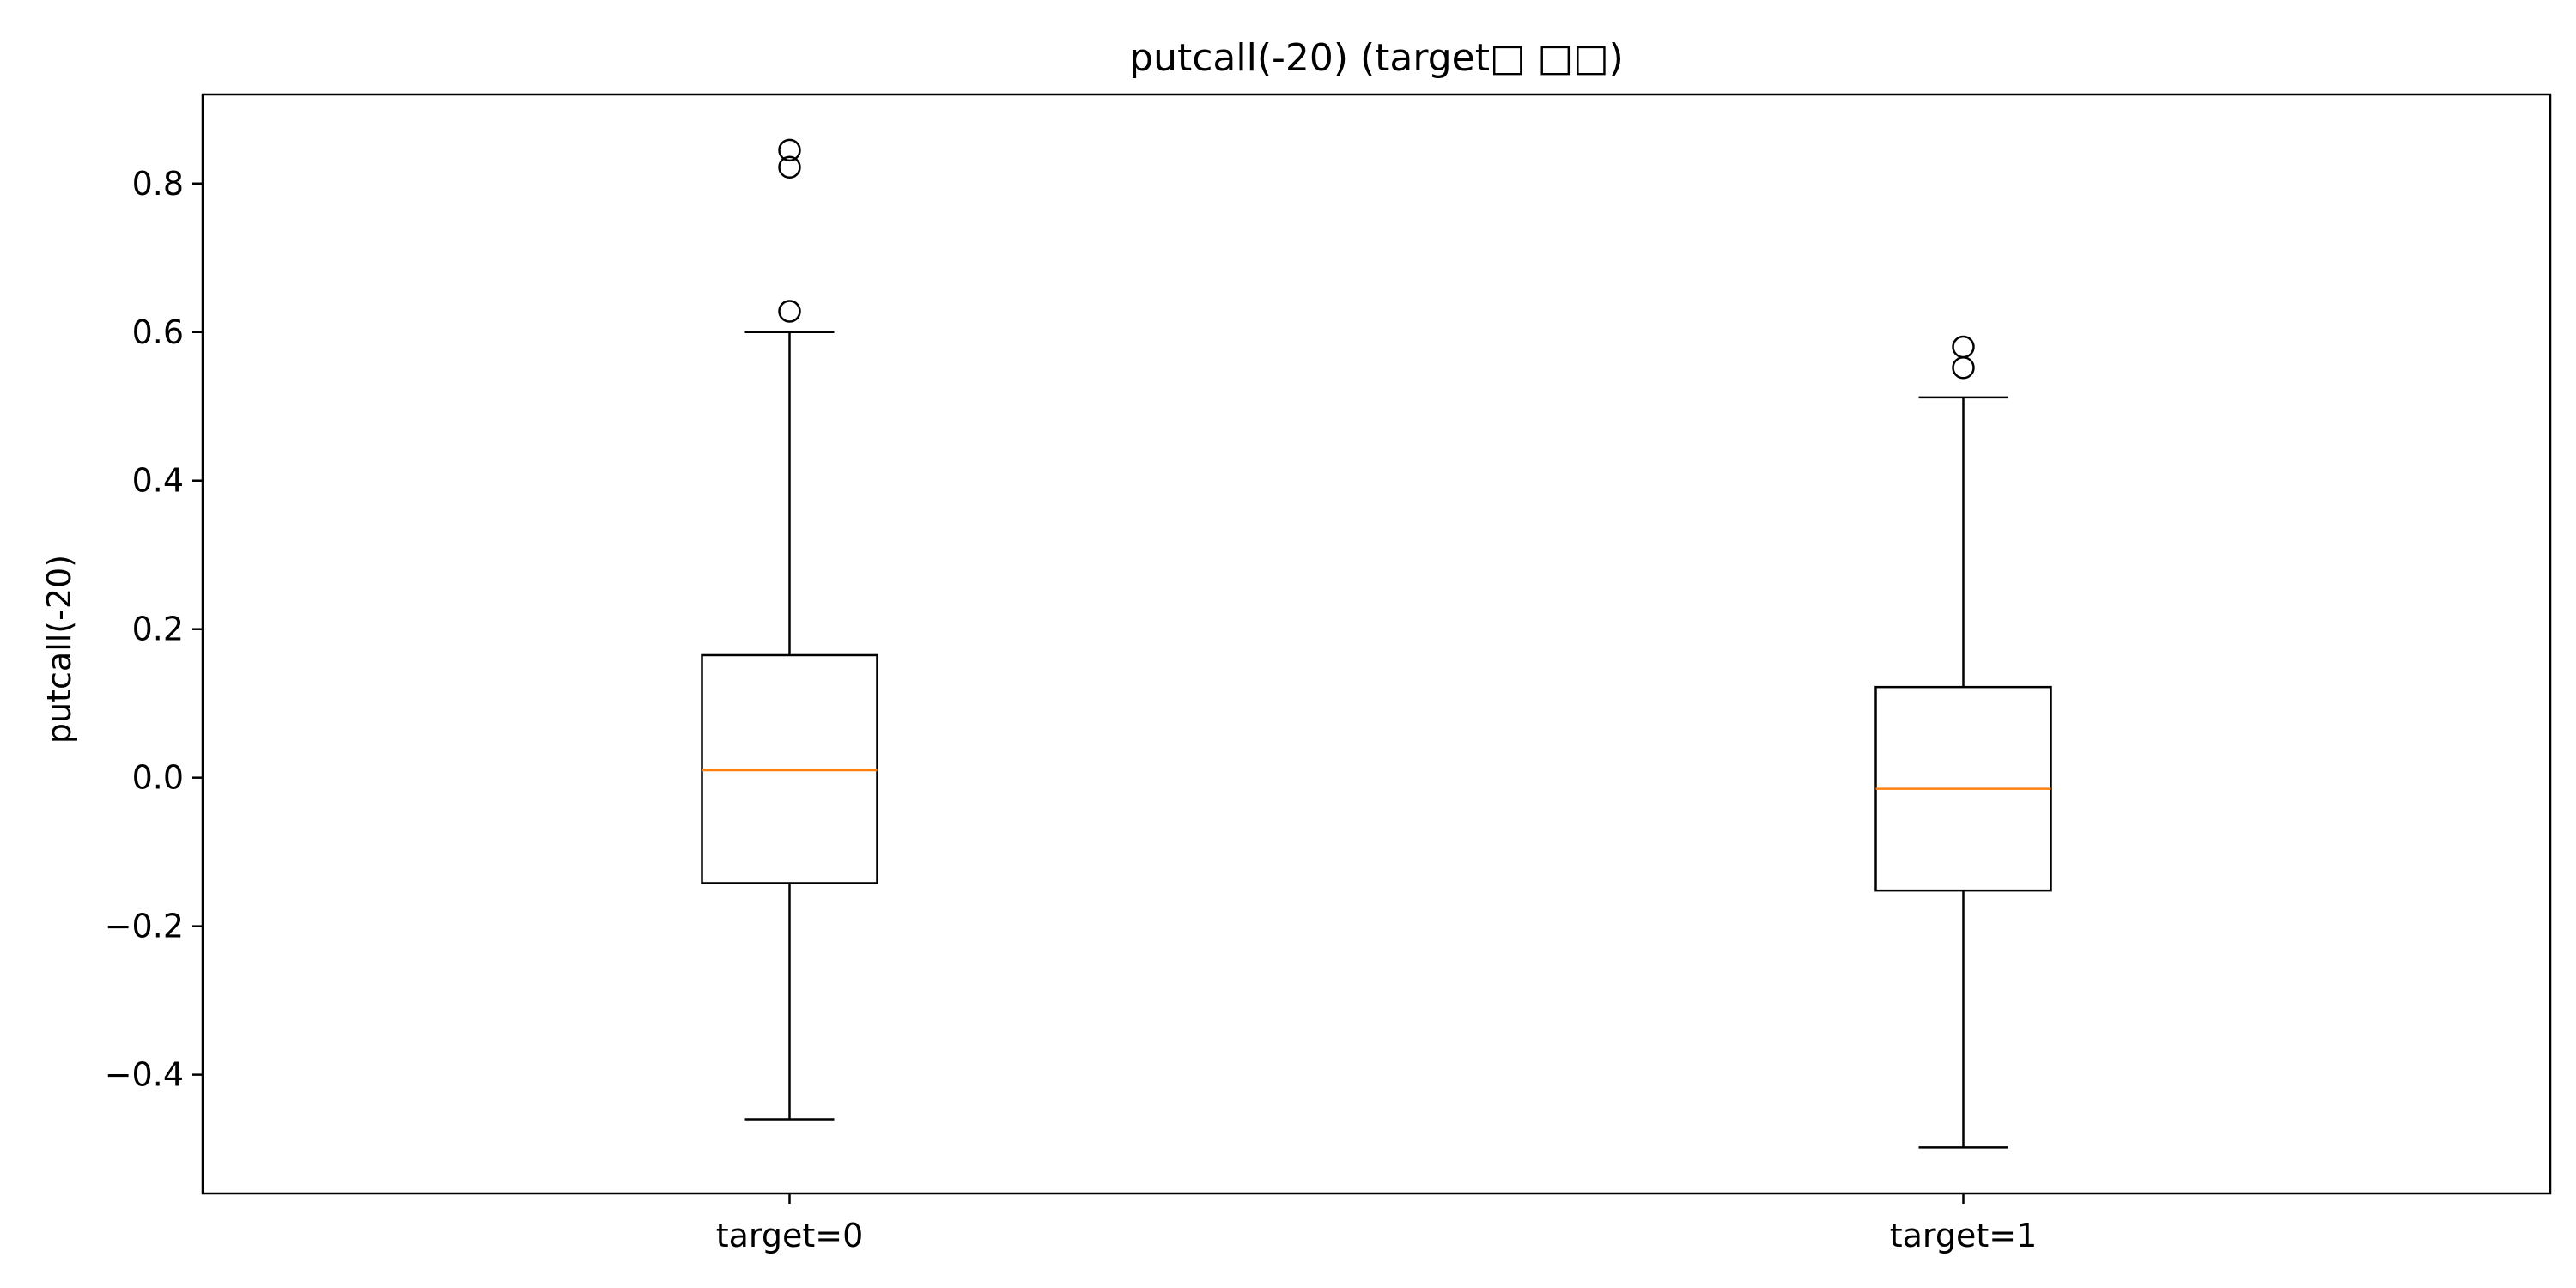 Image resolution: width=2576 pixels, height=1288 pixels. Describe the element at coordinates (1376, 58) in the screenshot. I see `chart-title: putcall(-20) (target□ □□)` at that location.